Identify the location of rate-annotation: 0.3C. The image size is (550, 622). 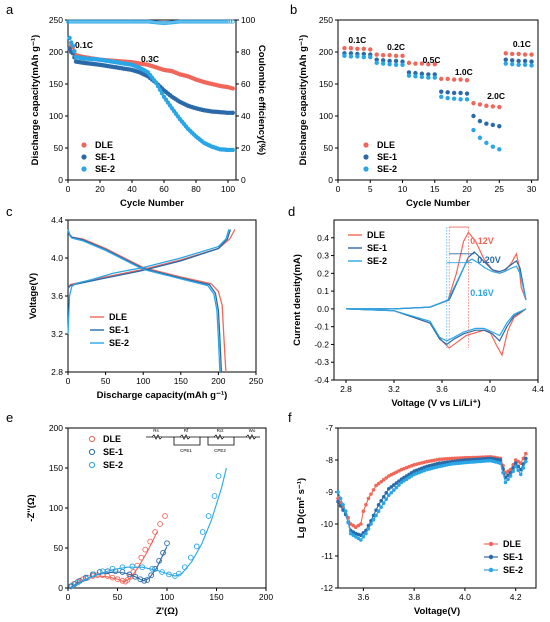
(150, 59).